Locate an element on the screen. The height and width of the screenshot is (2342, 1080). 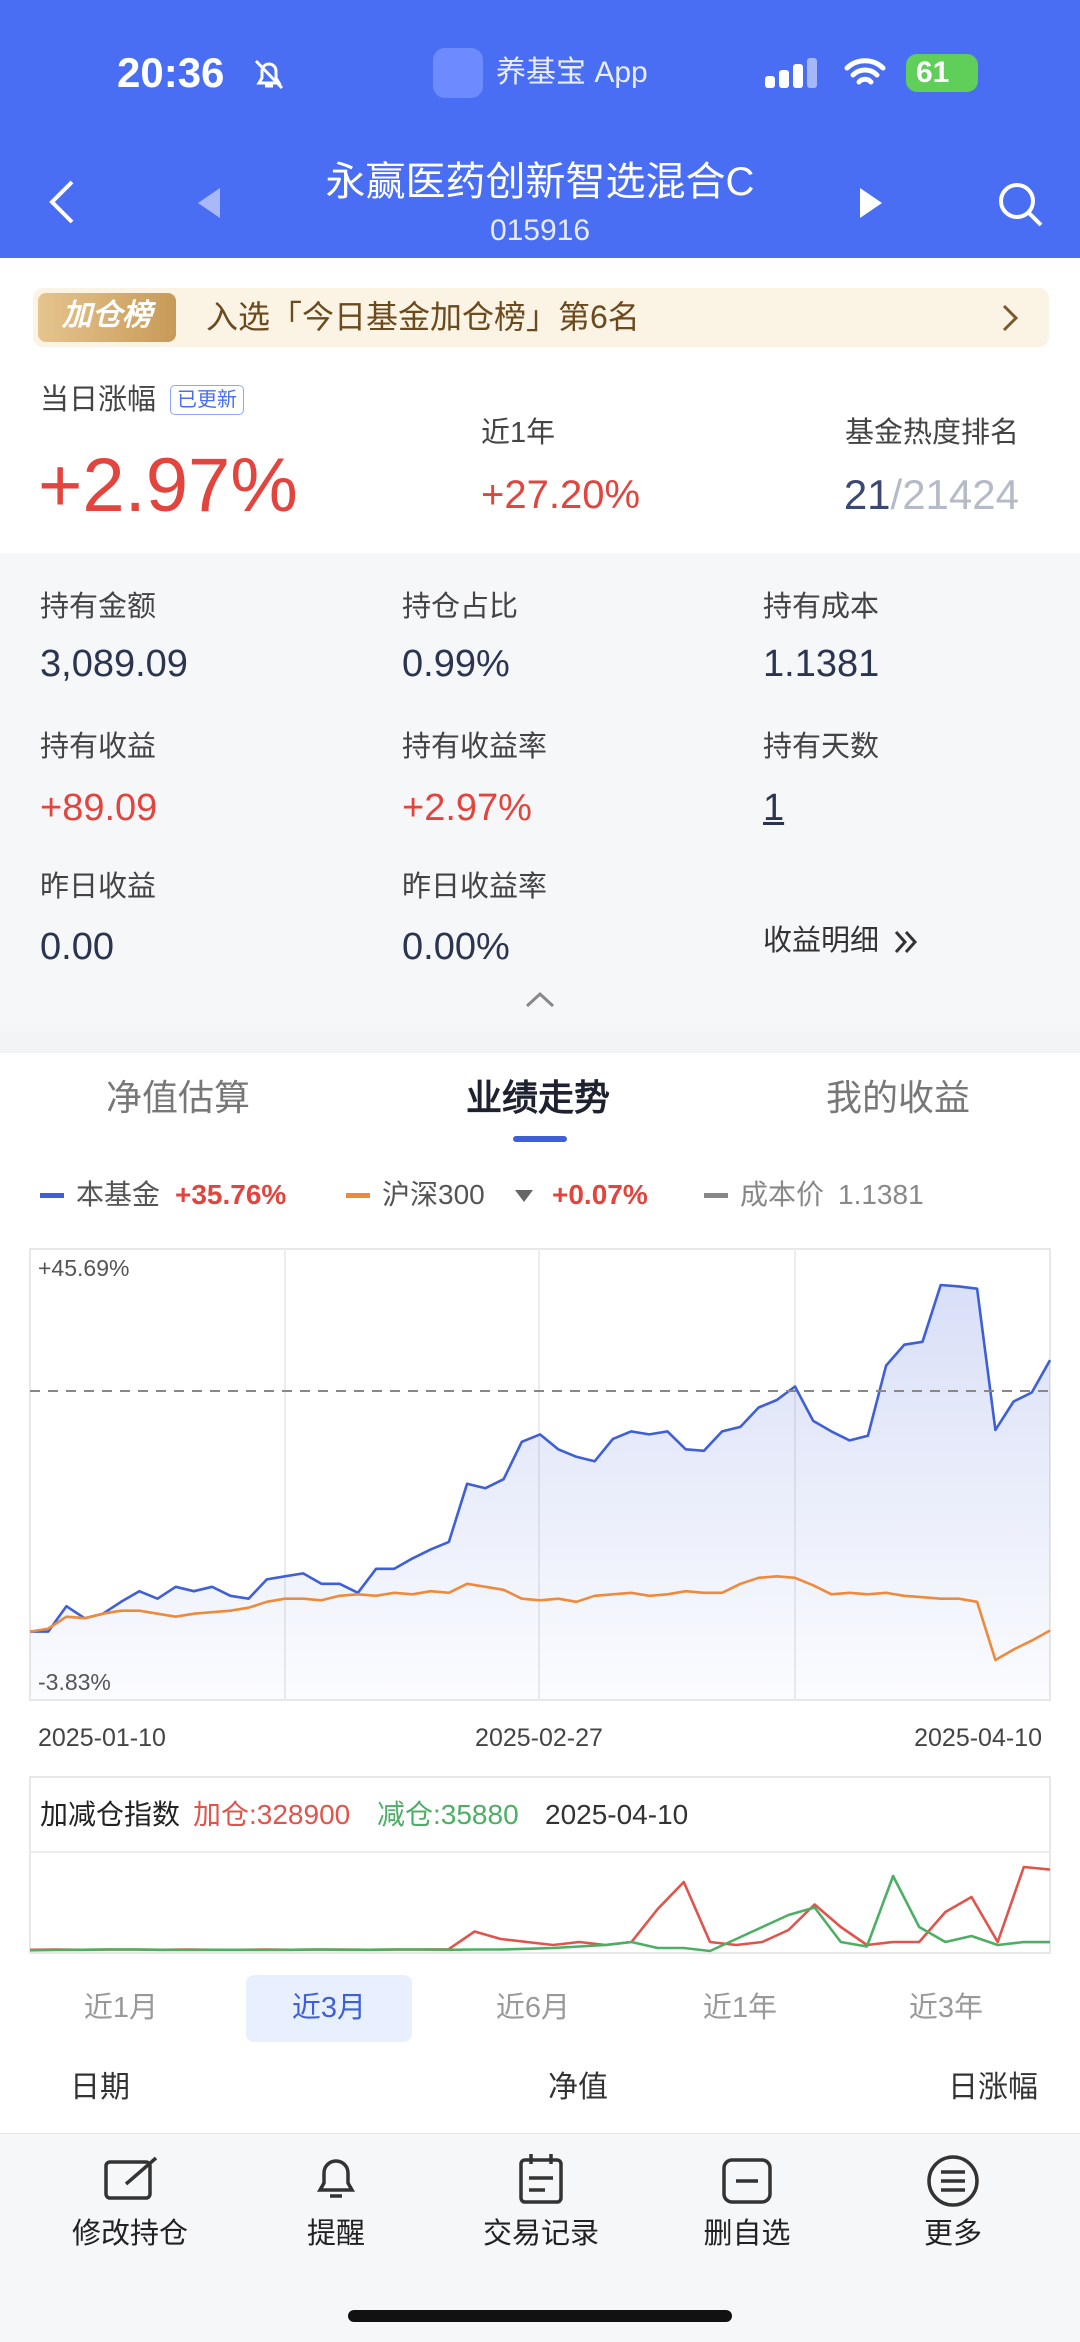
tab: 我的收益 is located at coordinates (897, 1097).